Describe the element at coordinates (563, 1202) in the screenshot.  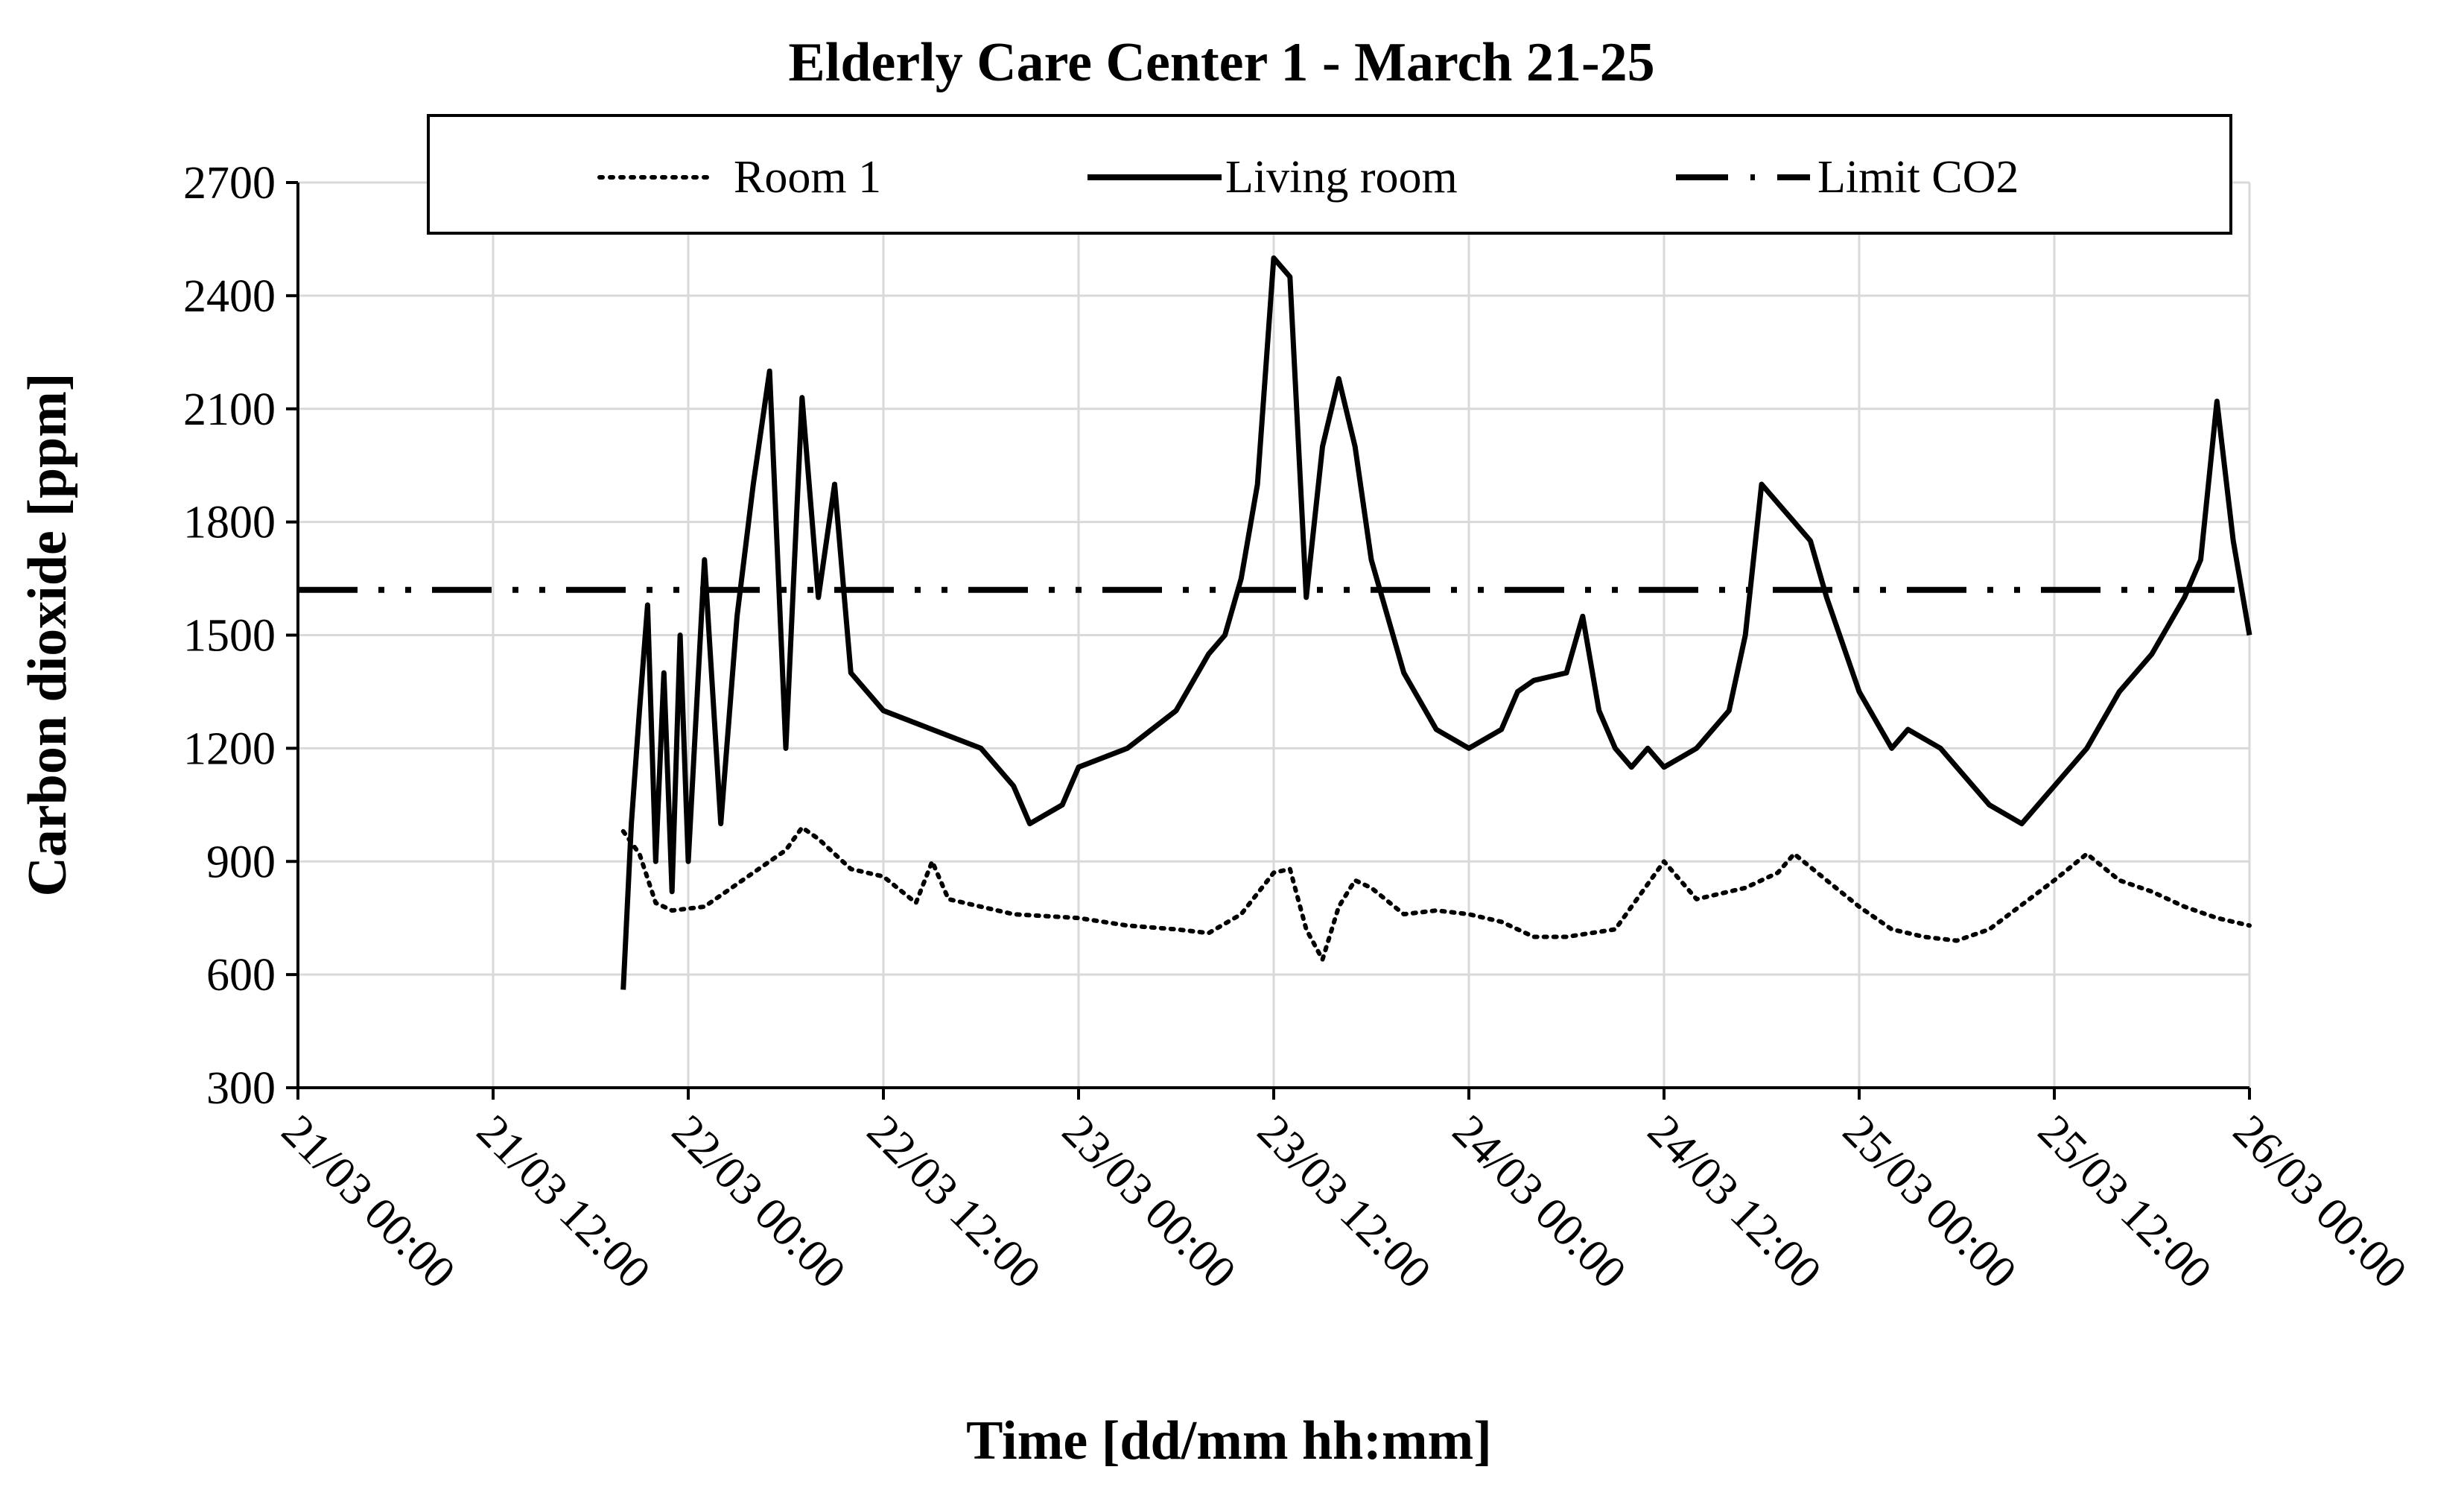
I see `x-tick-label: 21/03 12:00` at that location.